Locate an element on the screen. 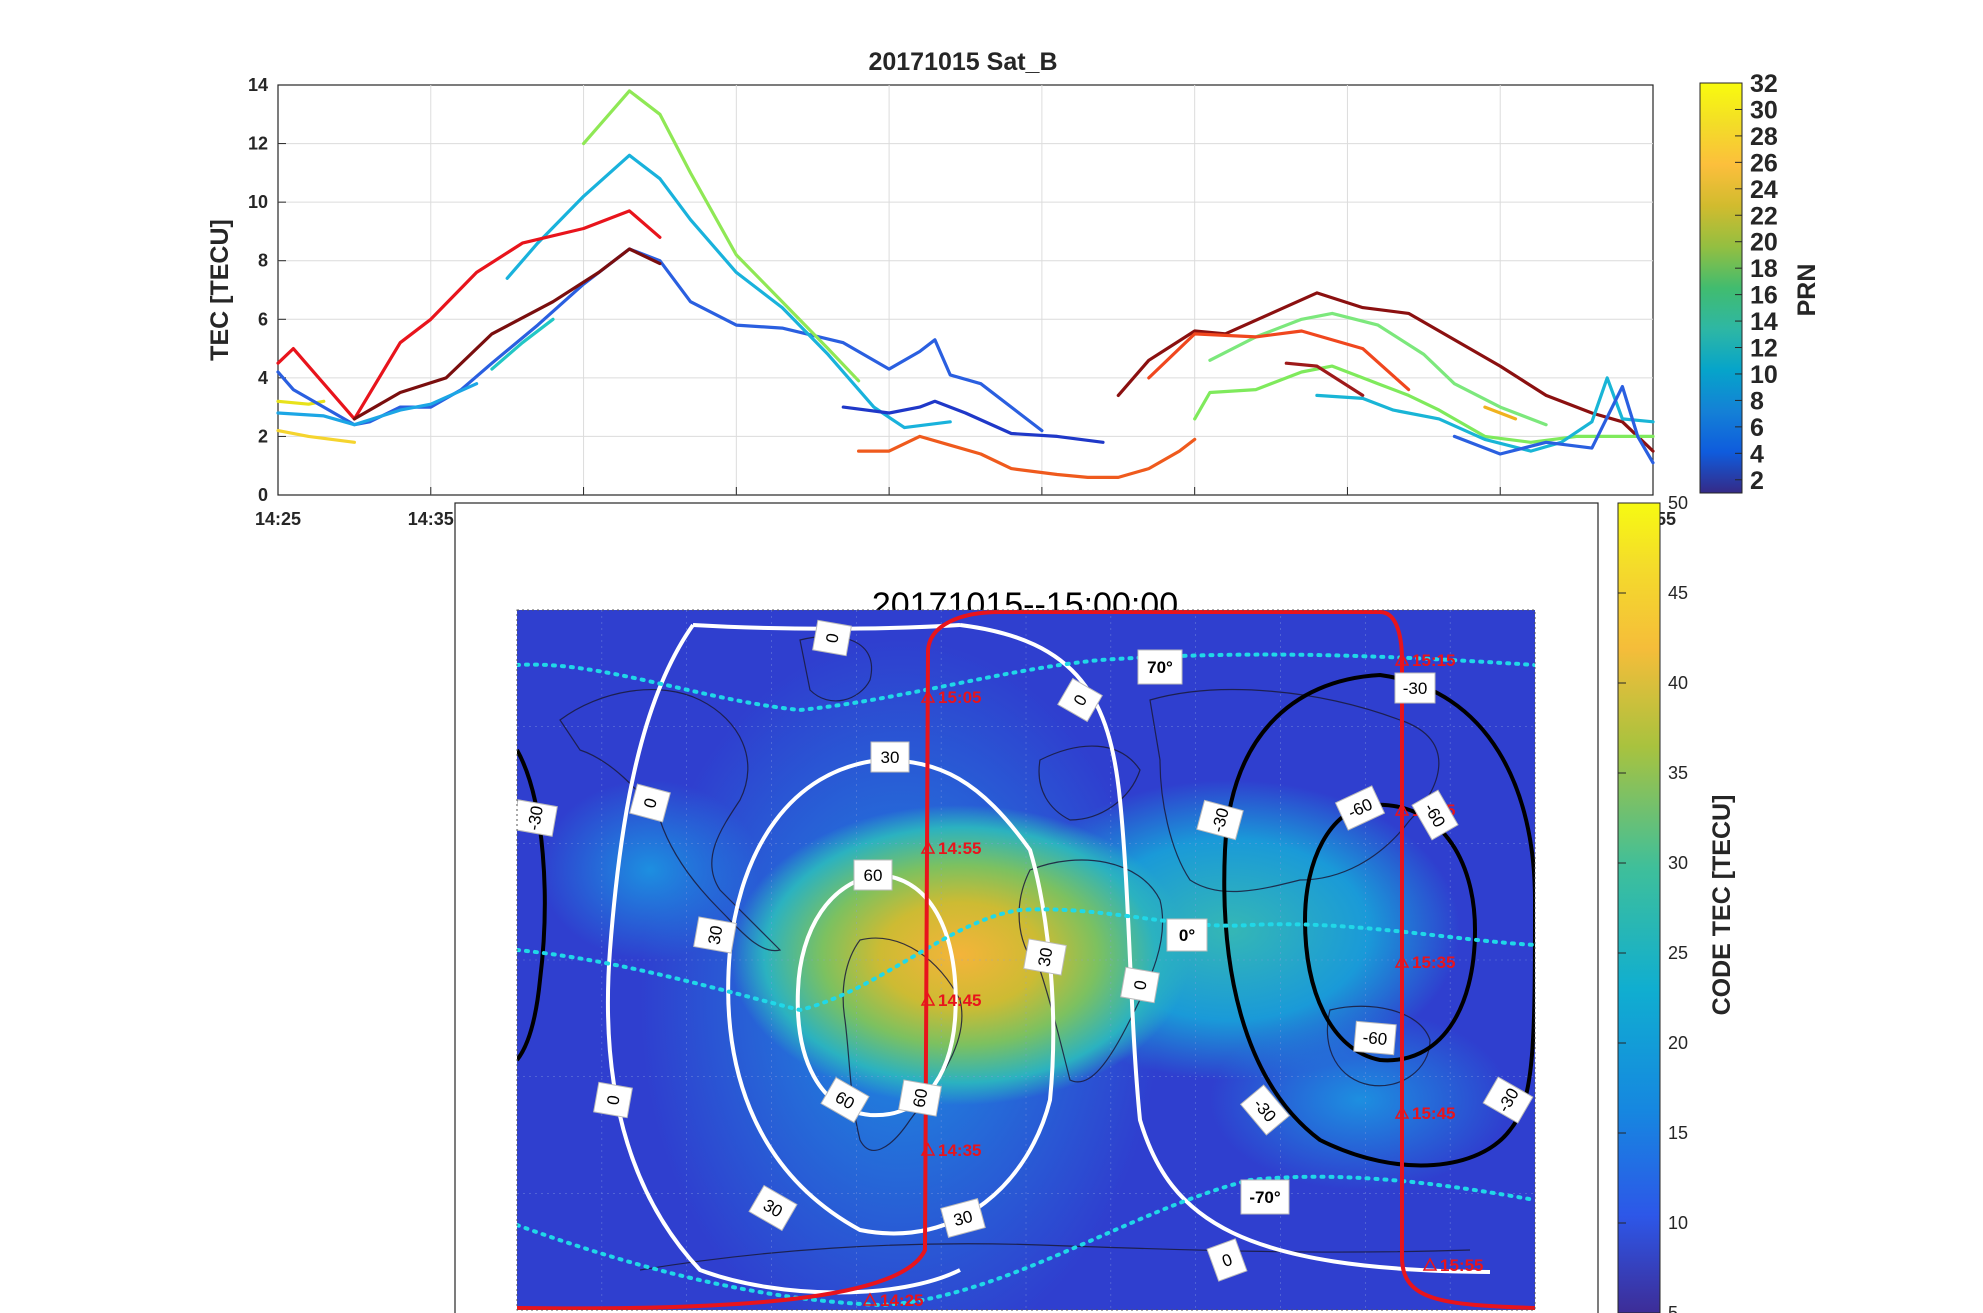 This screenshot has width=1983, height=1313. coast-australia is located at coordinates (1378, 1046).